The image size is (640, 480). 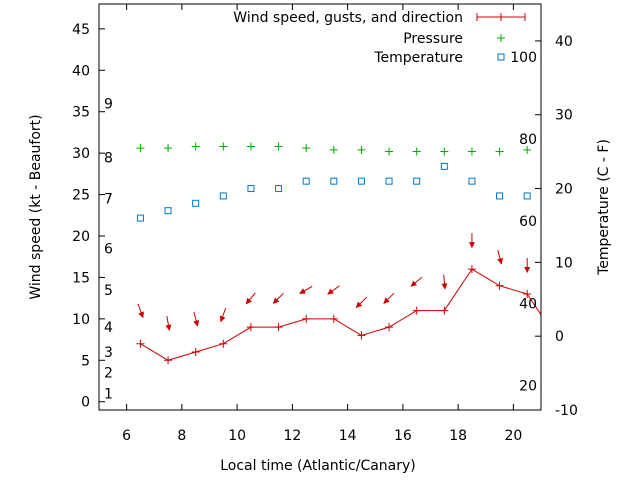 What do you see at coordinates (81, 71) in the screenshot?
I see `y-tick-label: 40` at bounding box center [81, 71].